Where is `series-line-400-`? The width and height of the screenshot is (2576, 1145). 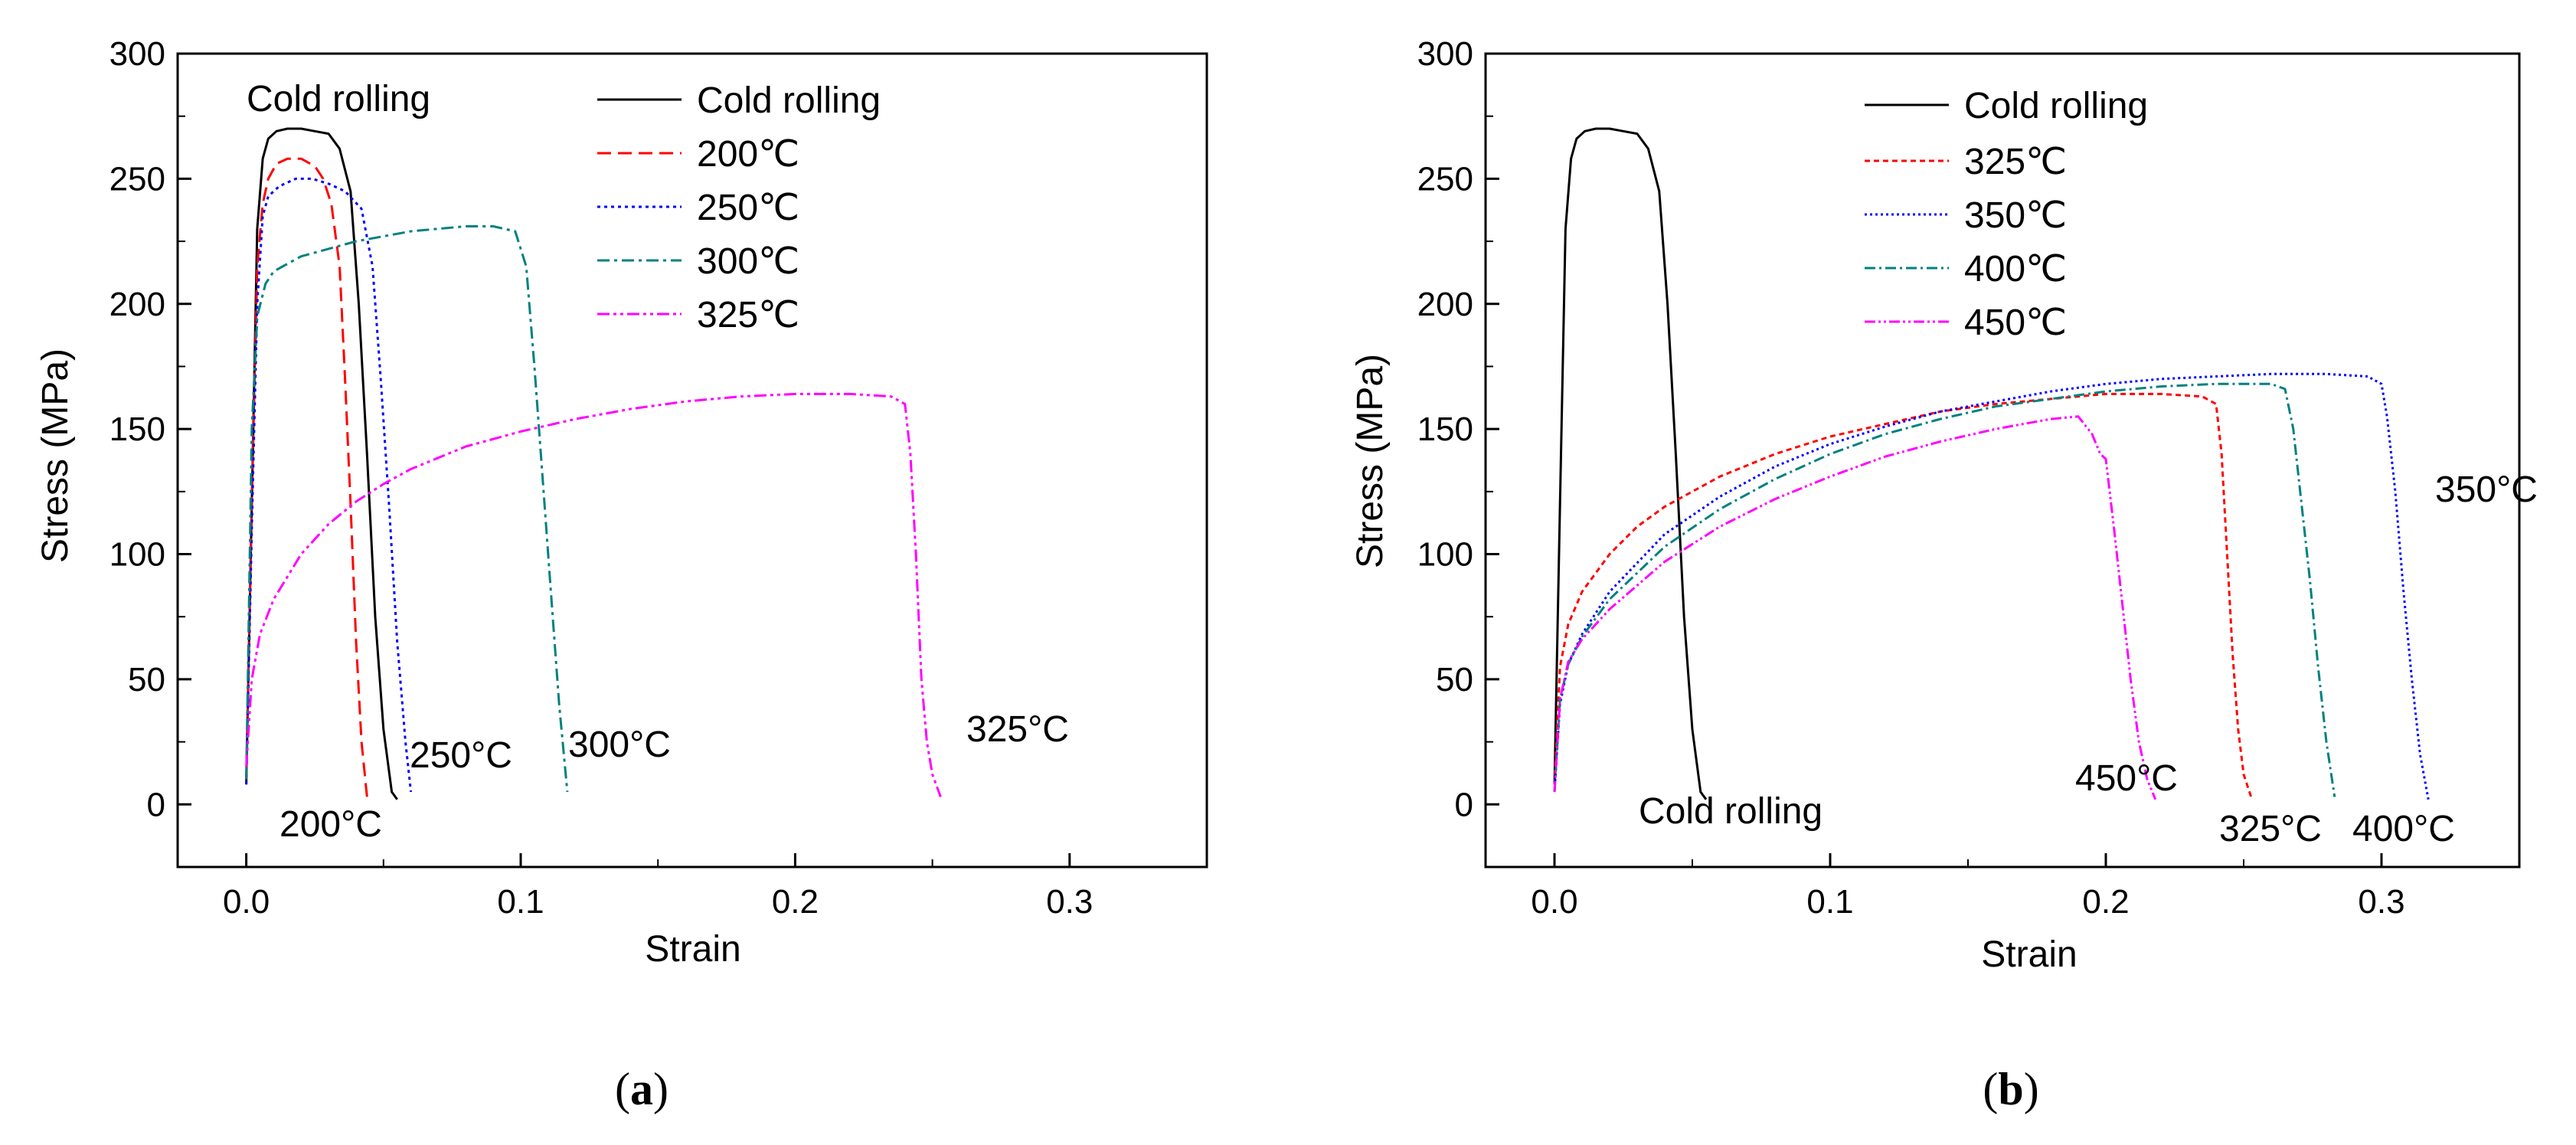
series-line-400- is located at coordinates (1944, 590).